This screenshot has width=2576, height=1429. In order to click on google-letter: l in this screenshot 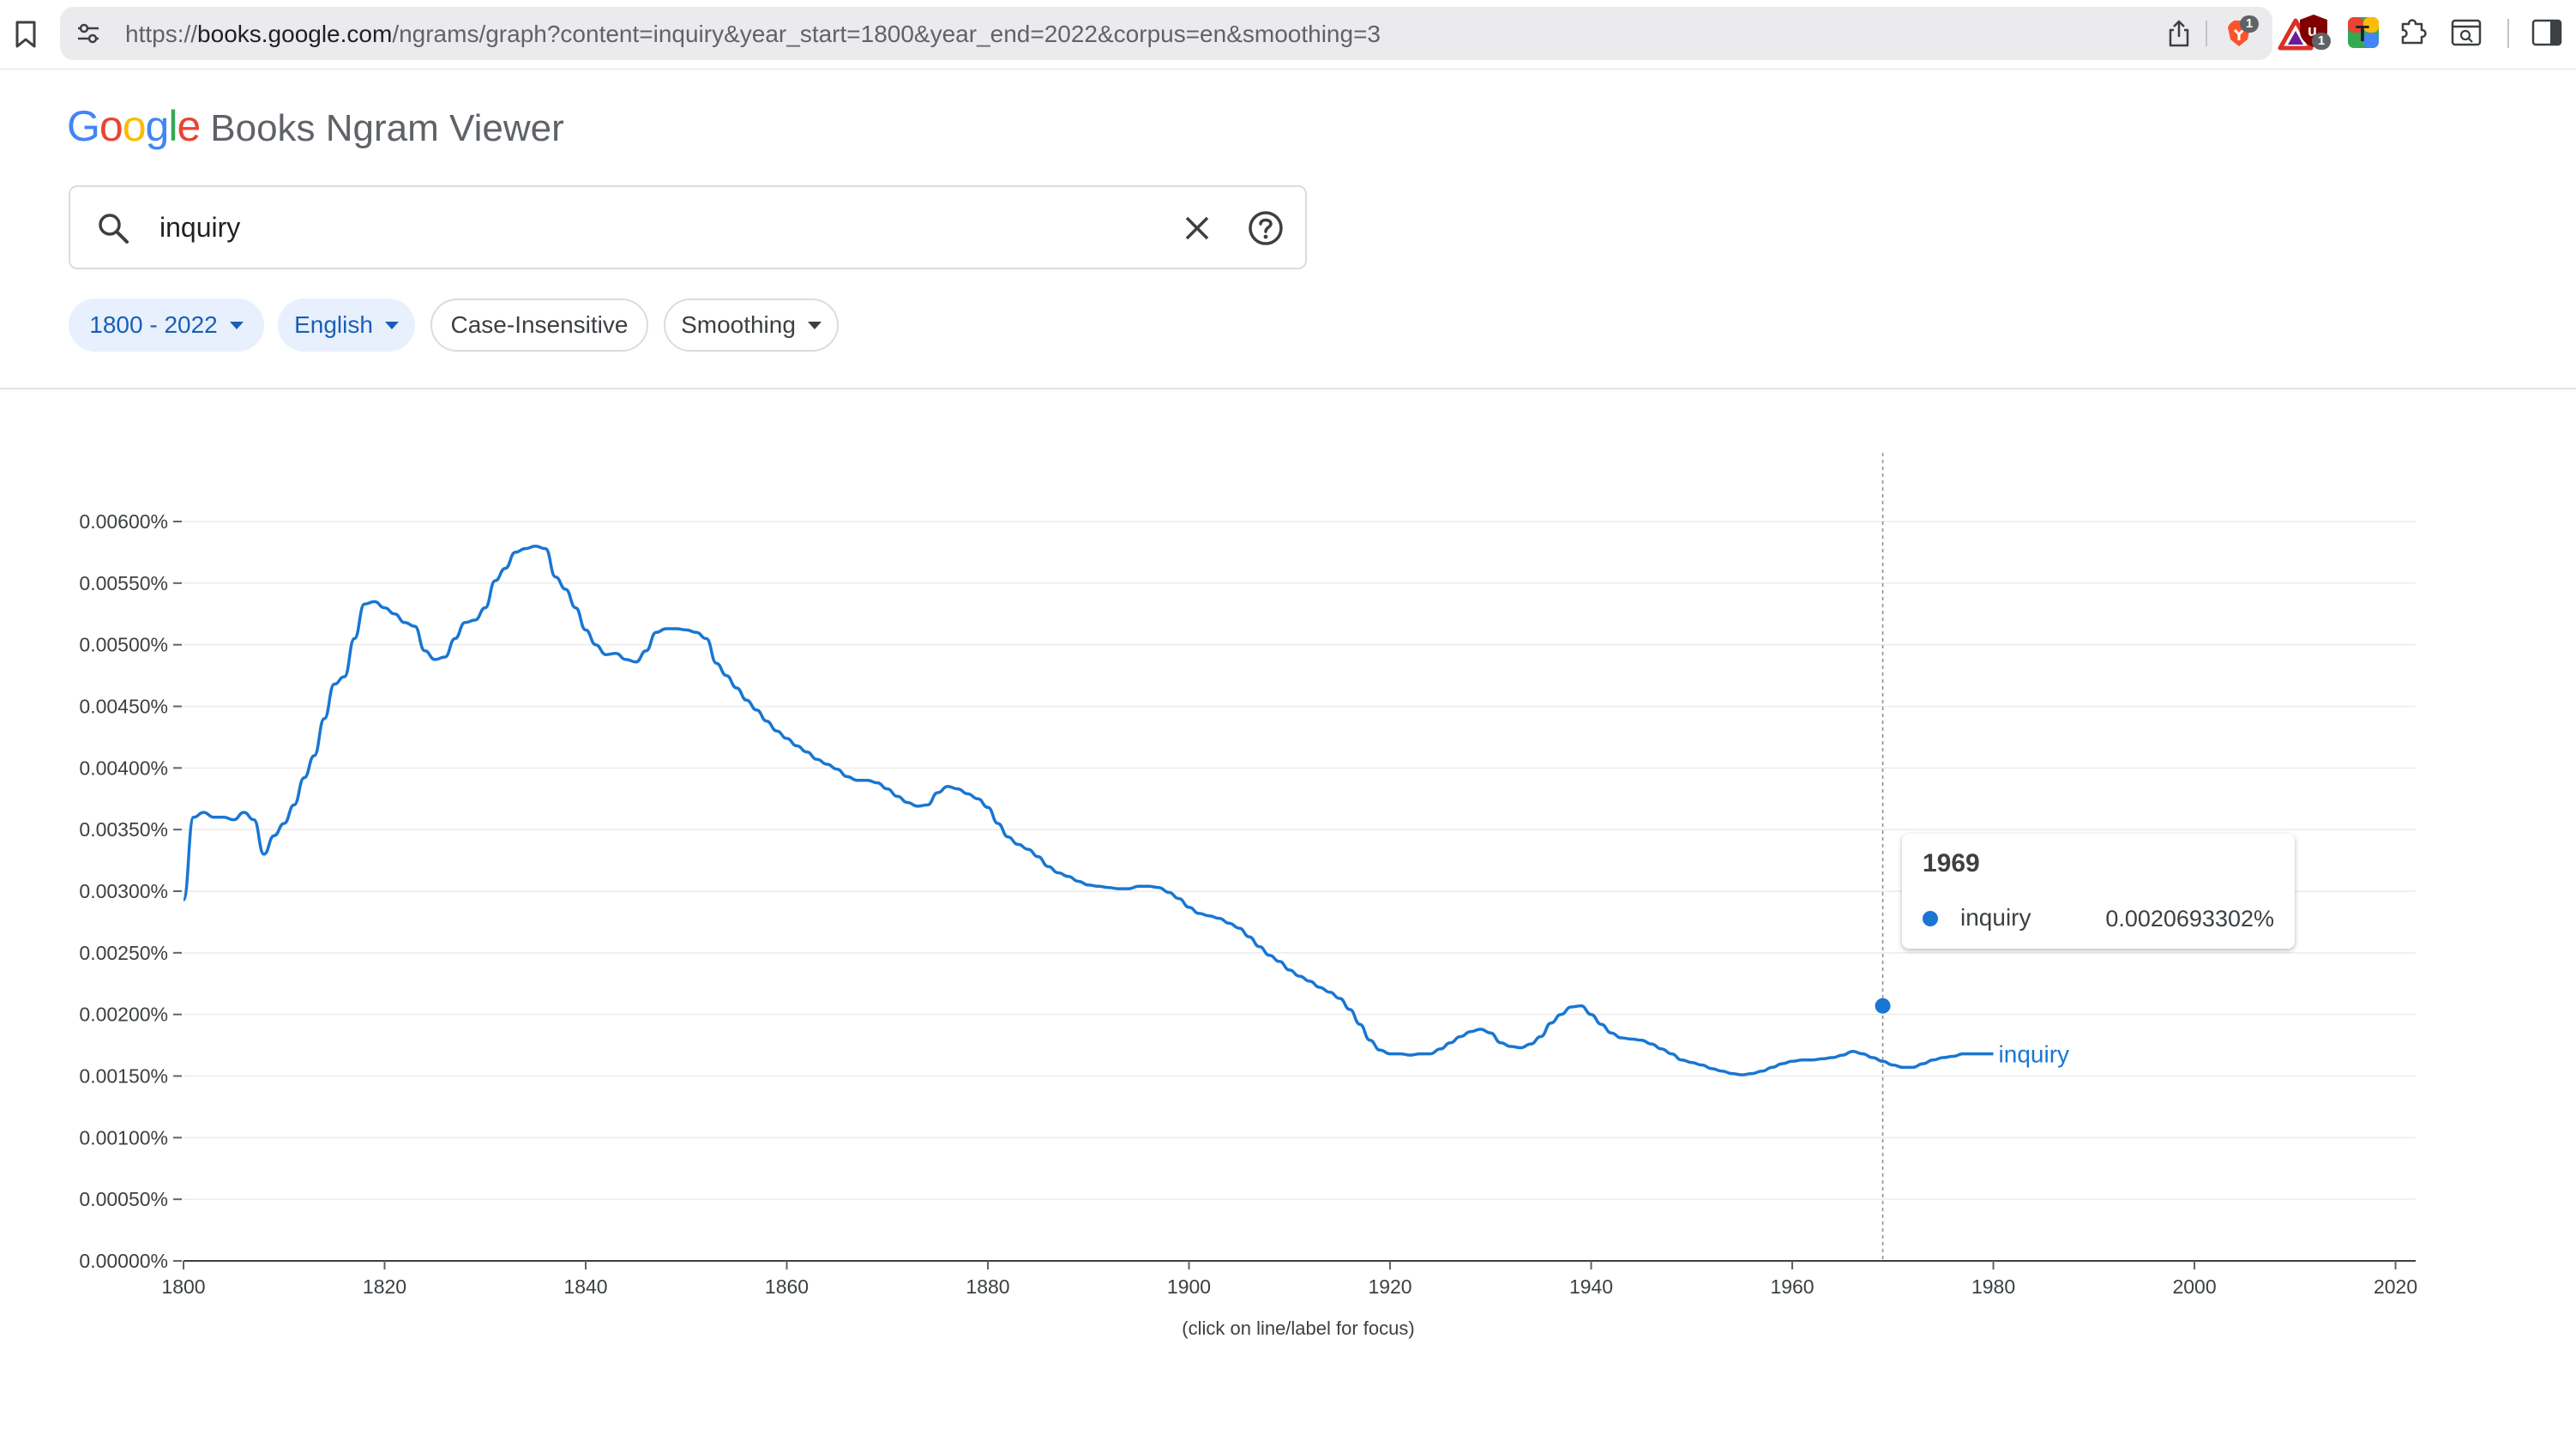, I will do `click(173, 126)`.